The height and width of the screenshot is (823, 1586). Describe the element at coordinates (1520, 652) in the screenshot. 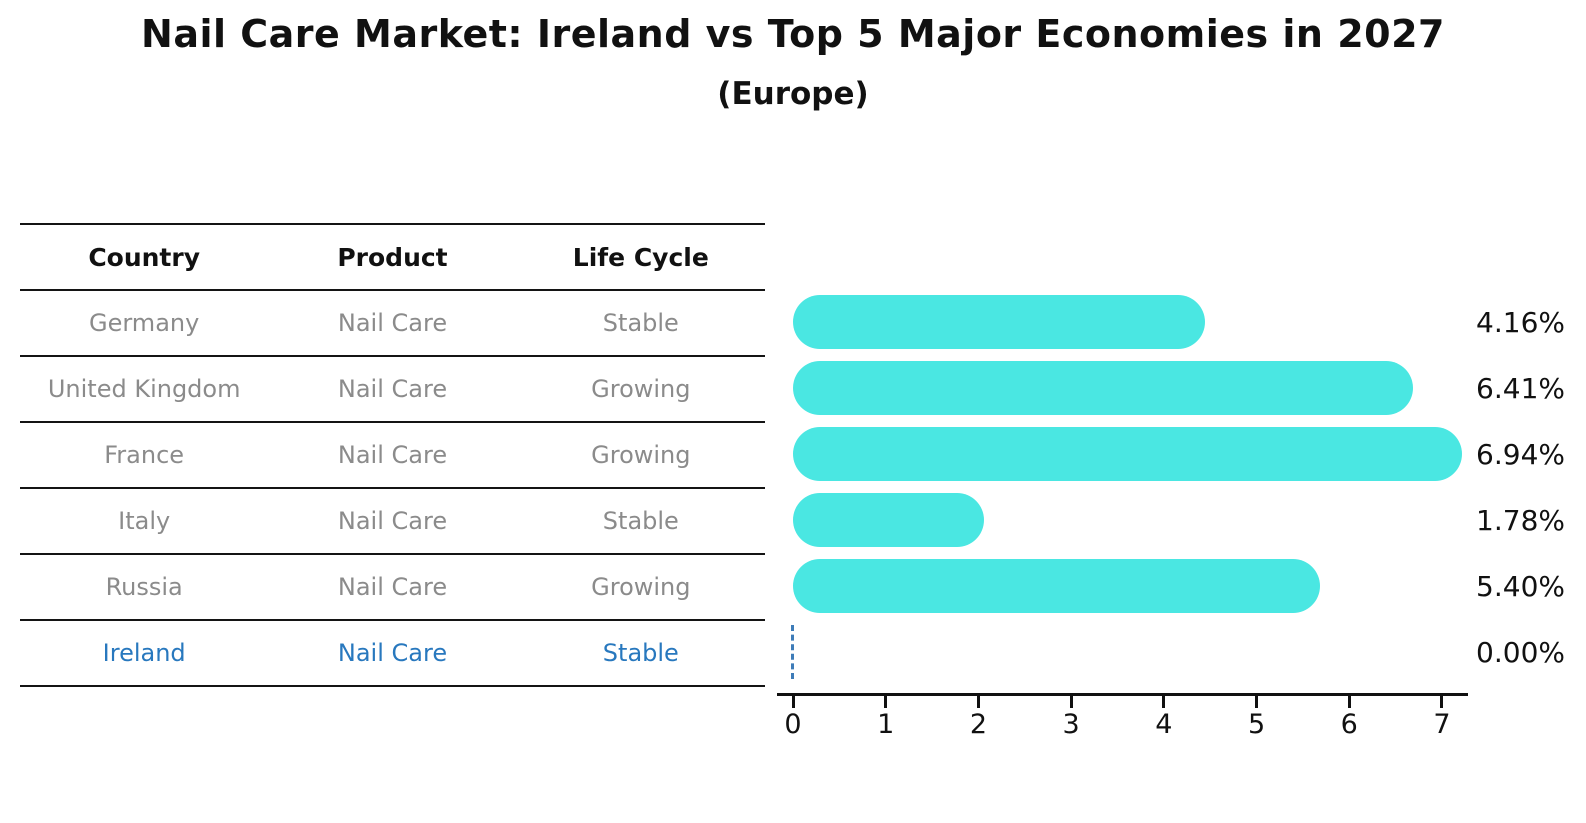

I see `value-label-ireland: 0.00%` at that location.